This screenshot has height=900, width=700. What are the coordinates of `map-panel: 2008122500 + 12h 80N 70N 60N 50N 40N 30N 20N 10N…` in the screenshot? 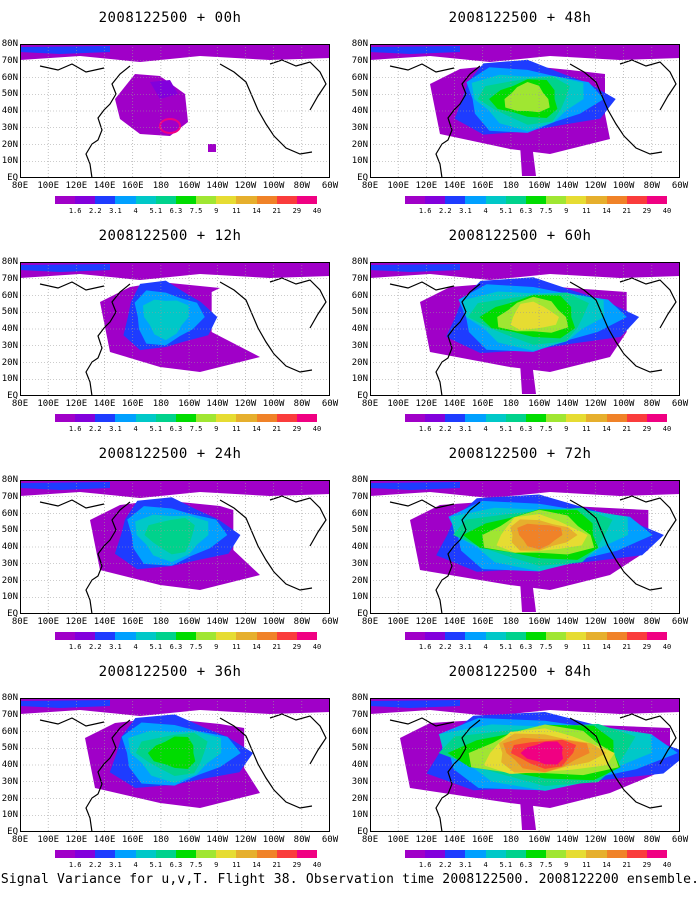 It's located at (170, 332).